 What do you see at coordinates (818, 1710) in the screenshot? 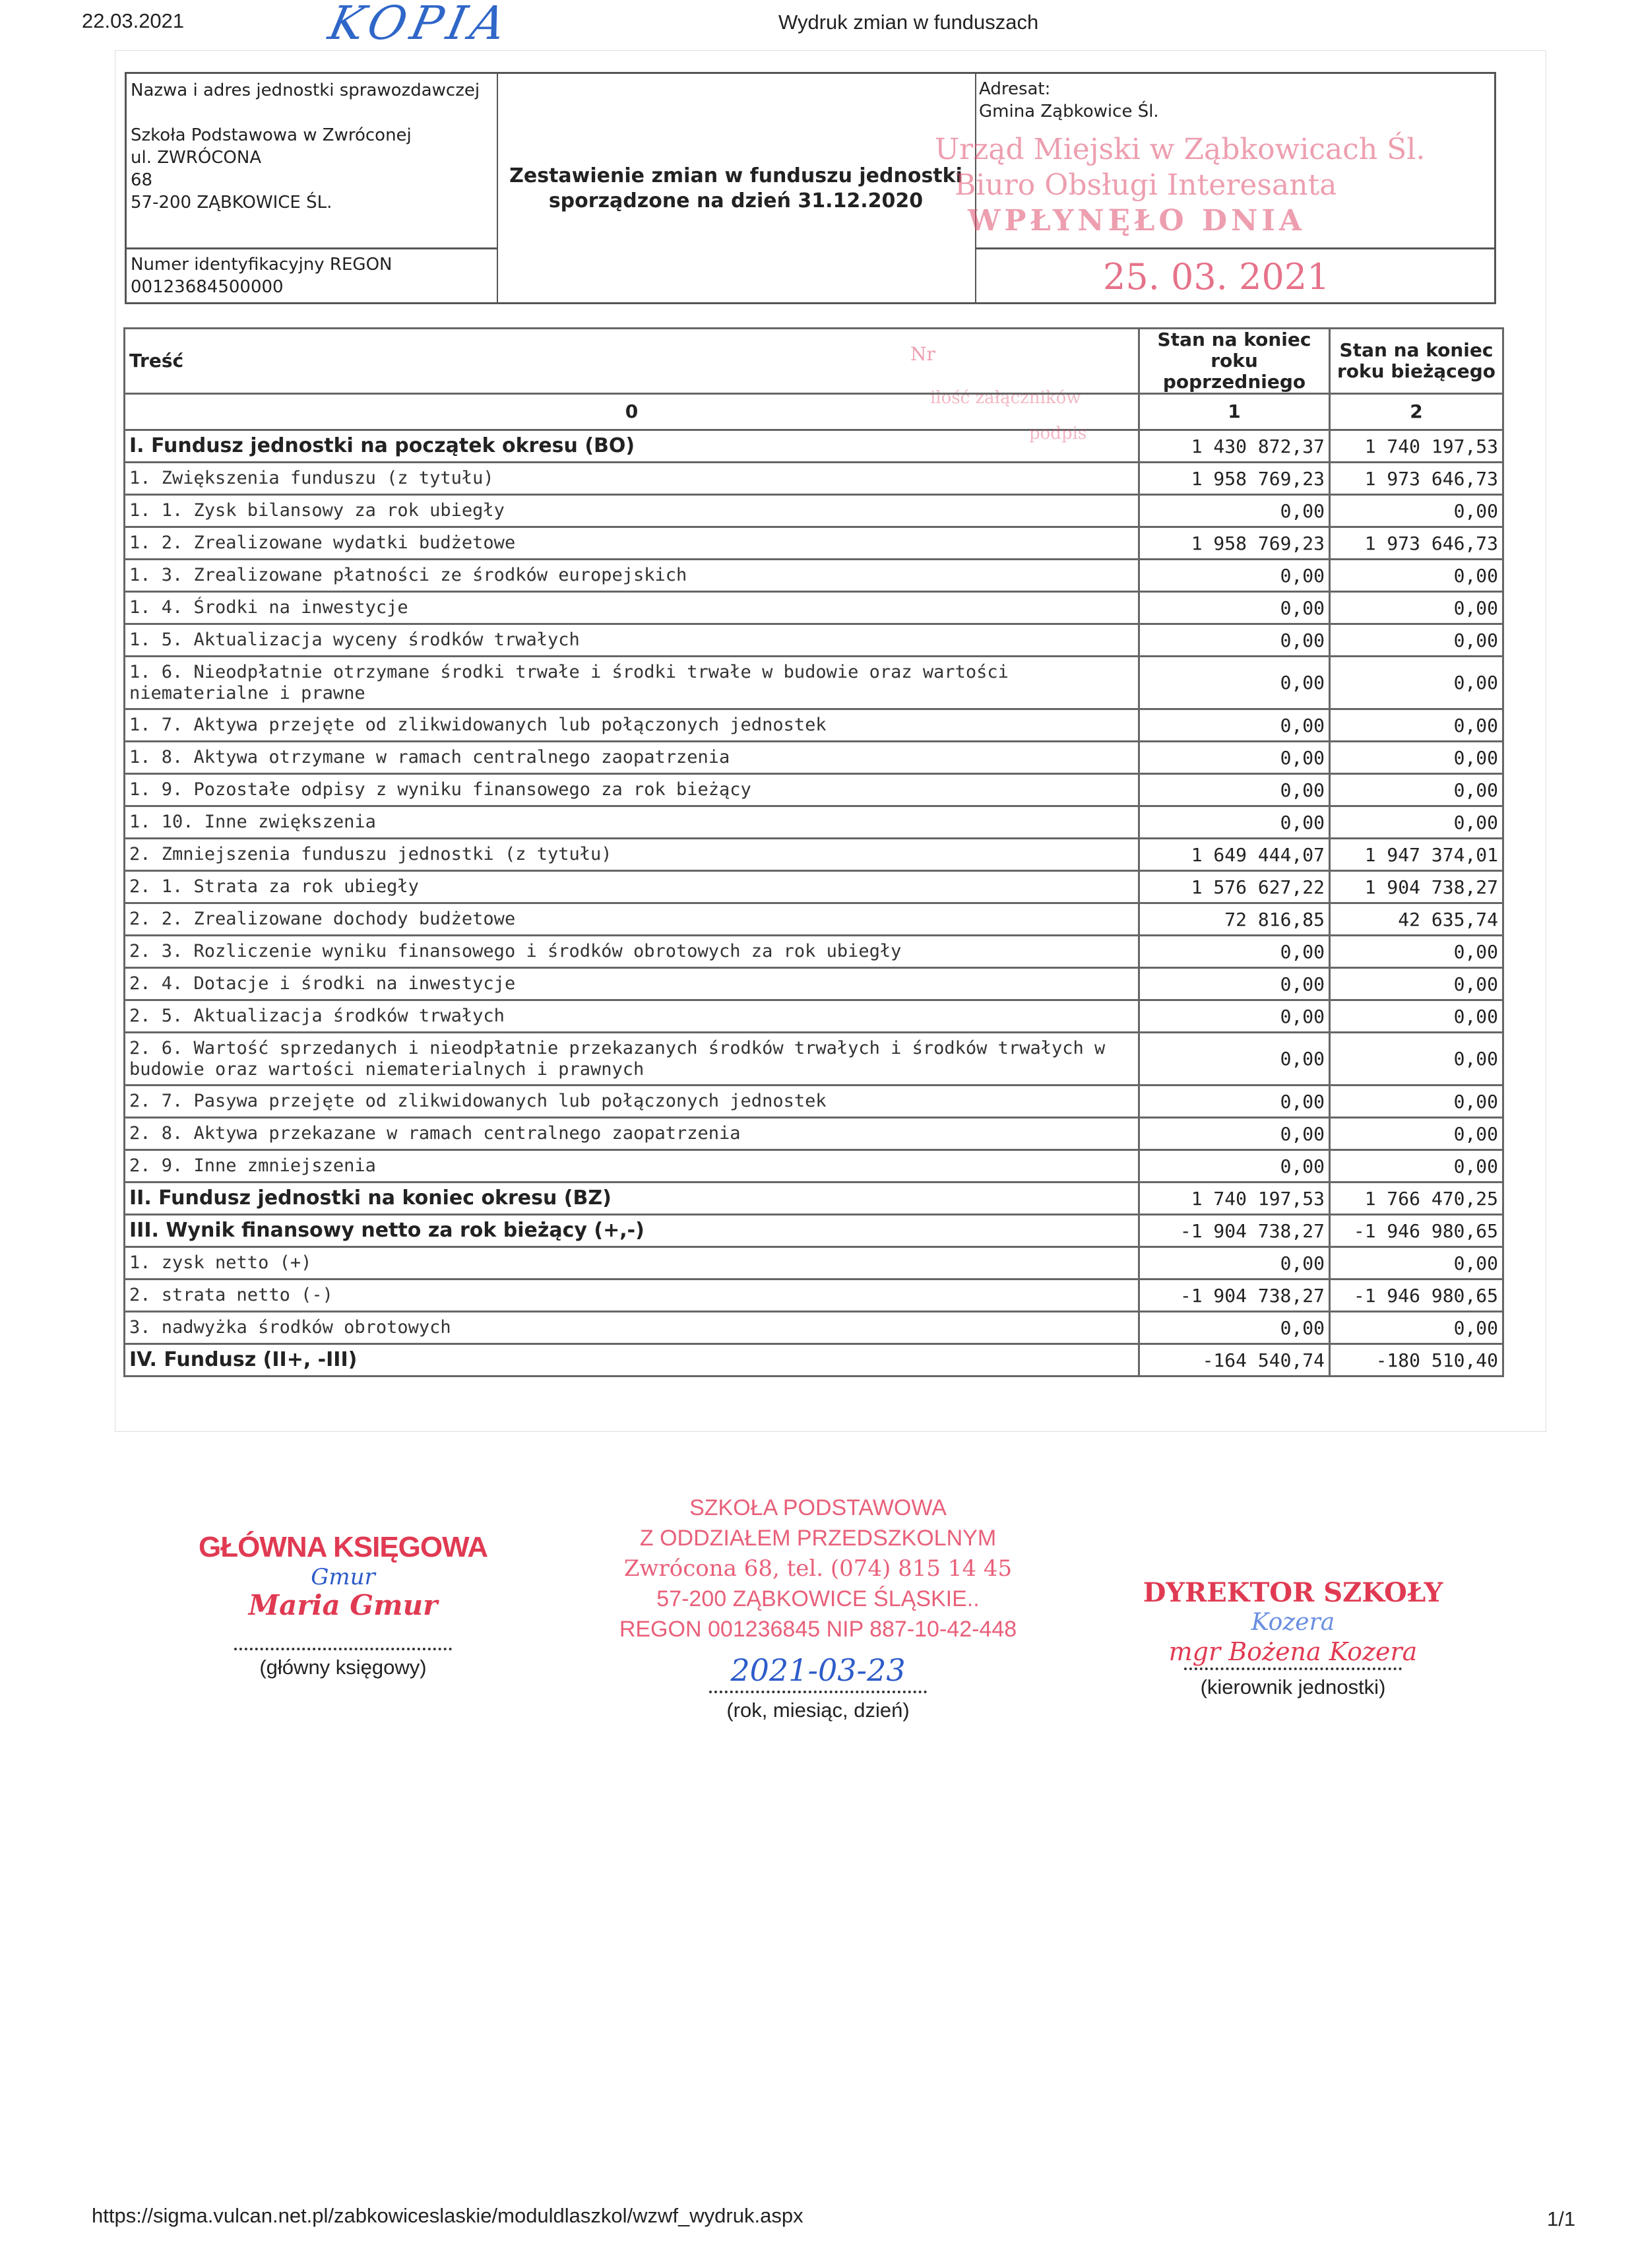
I see `date-caption: (rok, miesiąc, dzień)` at bounding box center [818, 1710].